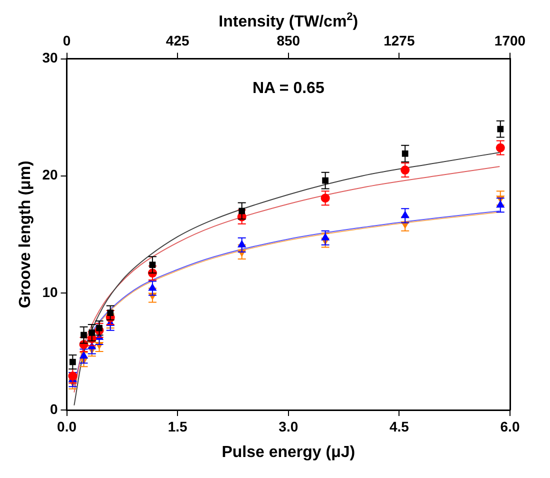 The height and width of the screenshot is (478, 550). Describe the element at coordinates (289, 452) in the screenshot. I see `x-axis-title: Pulse energy (μJ)` at that location.